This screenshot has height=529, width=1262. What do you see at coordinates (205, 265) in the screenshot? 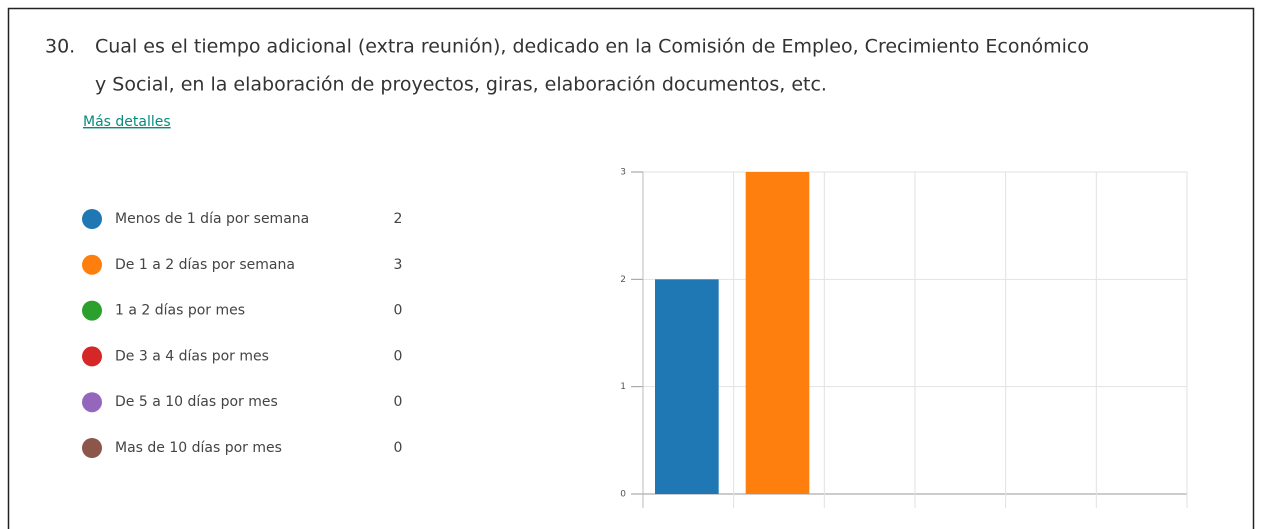
I see `legend-label: De 1 a 2 días por semana` at bounding box center [205, 265].